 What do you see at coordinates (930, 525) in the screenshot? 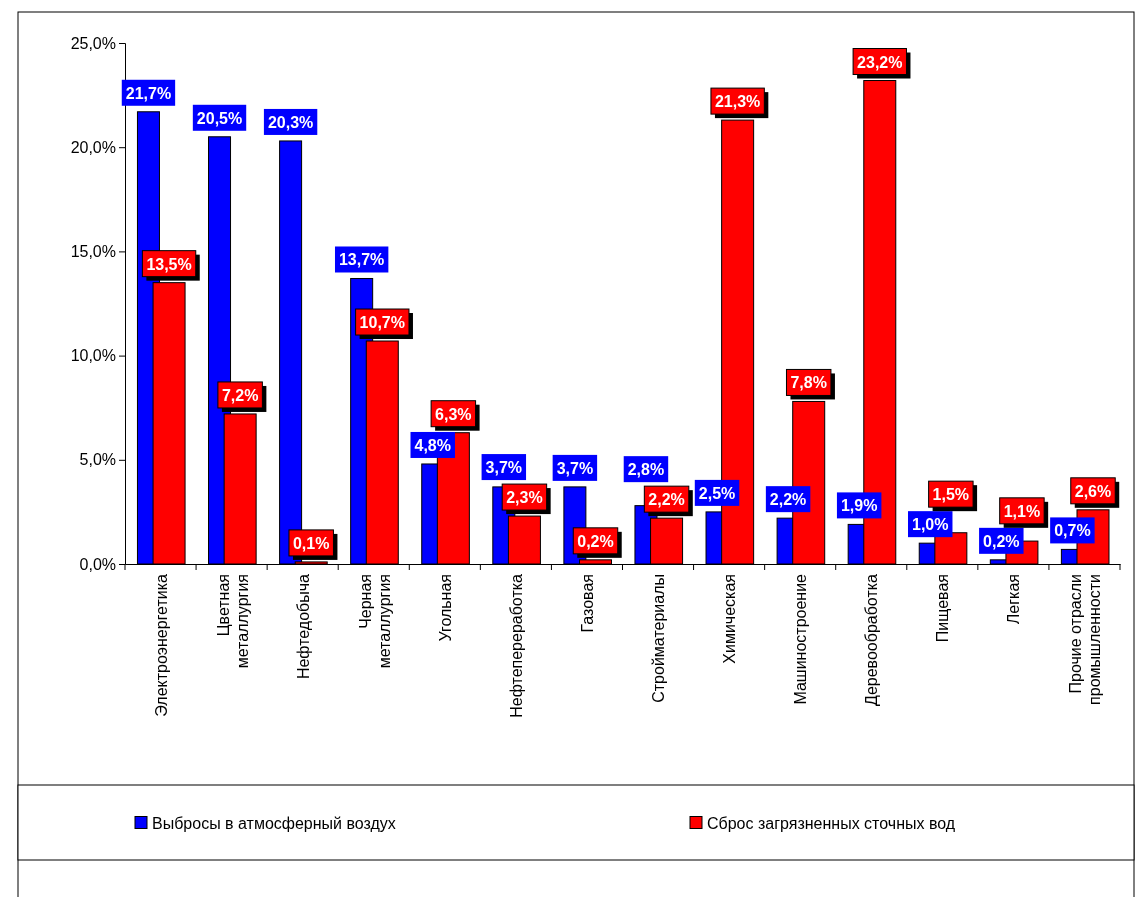
I see `data-label: 1,0%` at bounding box center [930, 525].